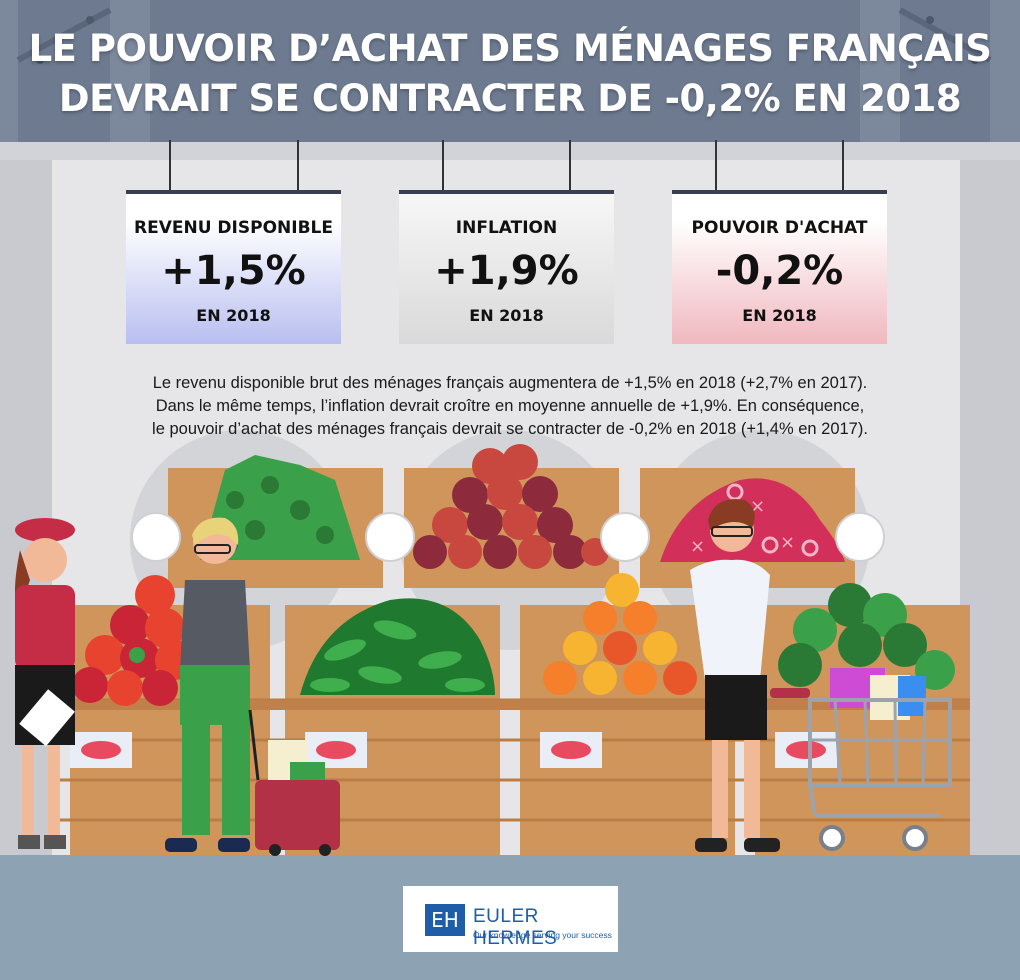  Describe the element at coordinates (510, 151) in the screenshot. I see `top-rail` at that location.